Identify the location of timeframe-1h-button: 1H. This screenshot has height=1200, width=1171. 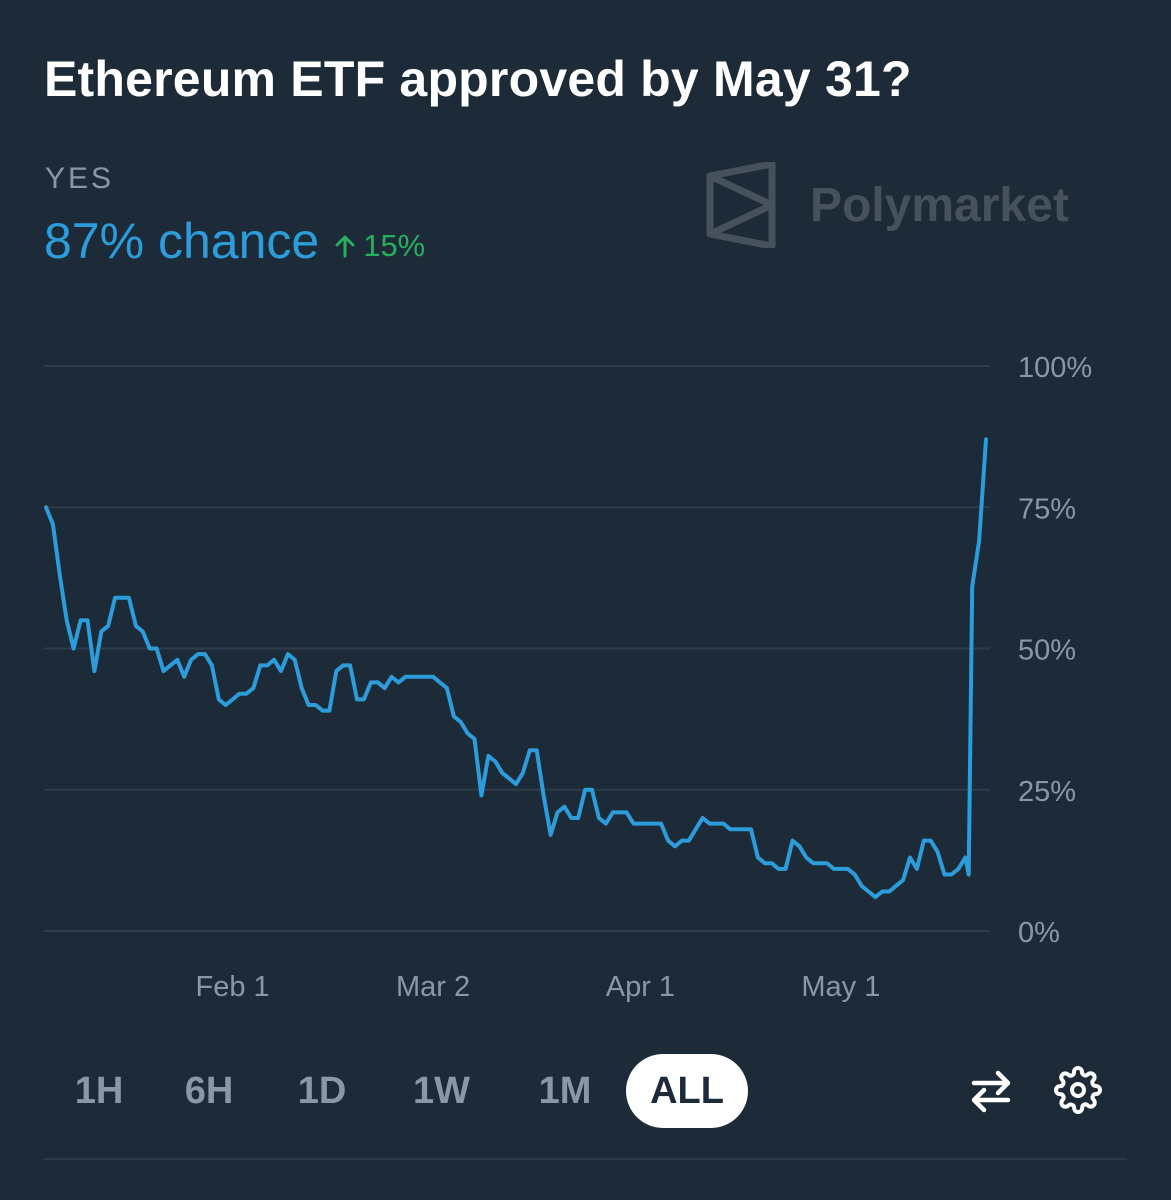
(99, 1091).